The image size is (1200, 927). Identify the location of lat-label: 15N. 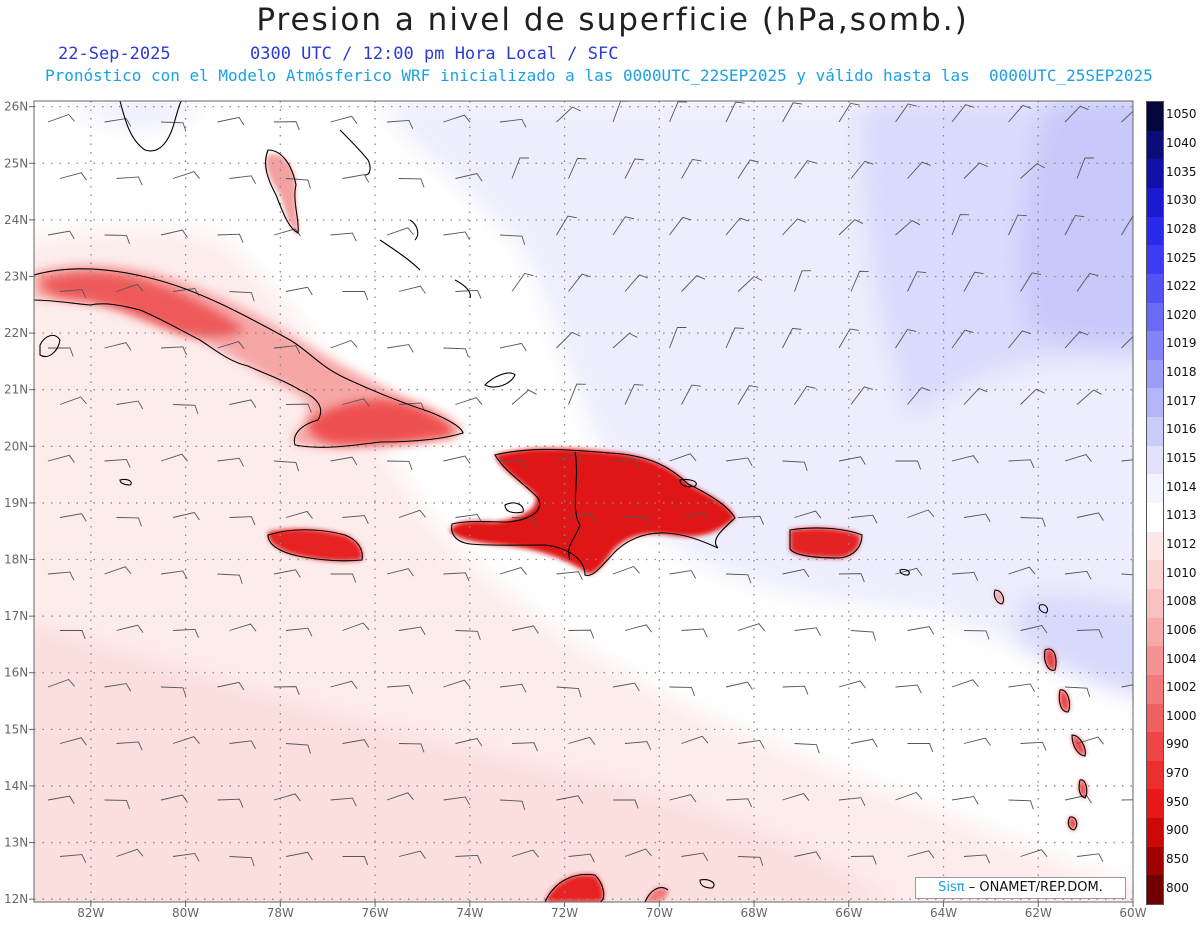
(16, 729).